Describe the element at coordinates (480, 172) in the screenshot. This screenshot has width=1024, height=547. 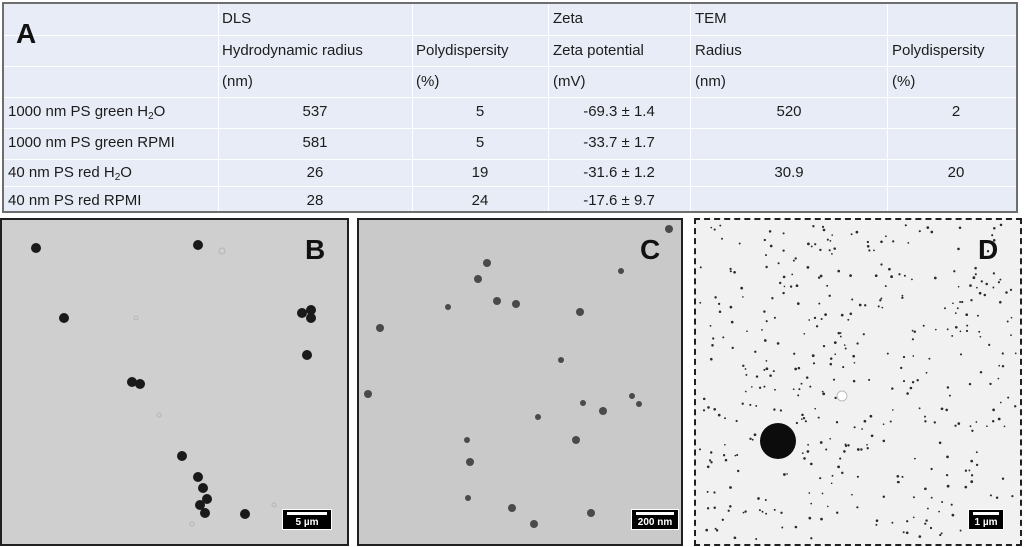
I see `cell-poly-dls: 19` at that location.